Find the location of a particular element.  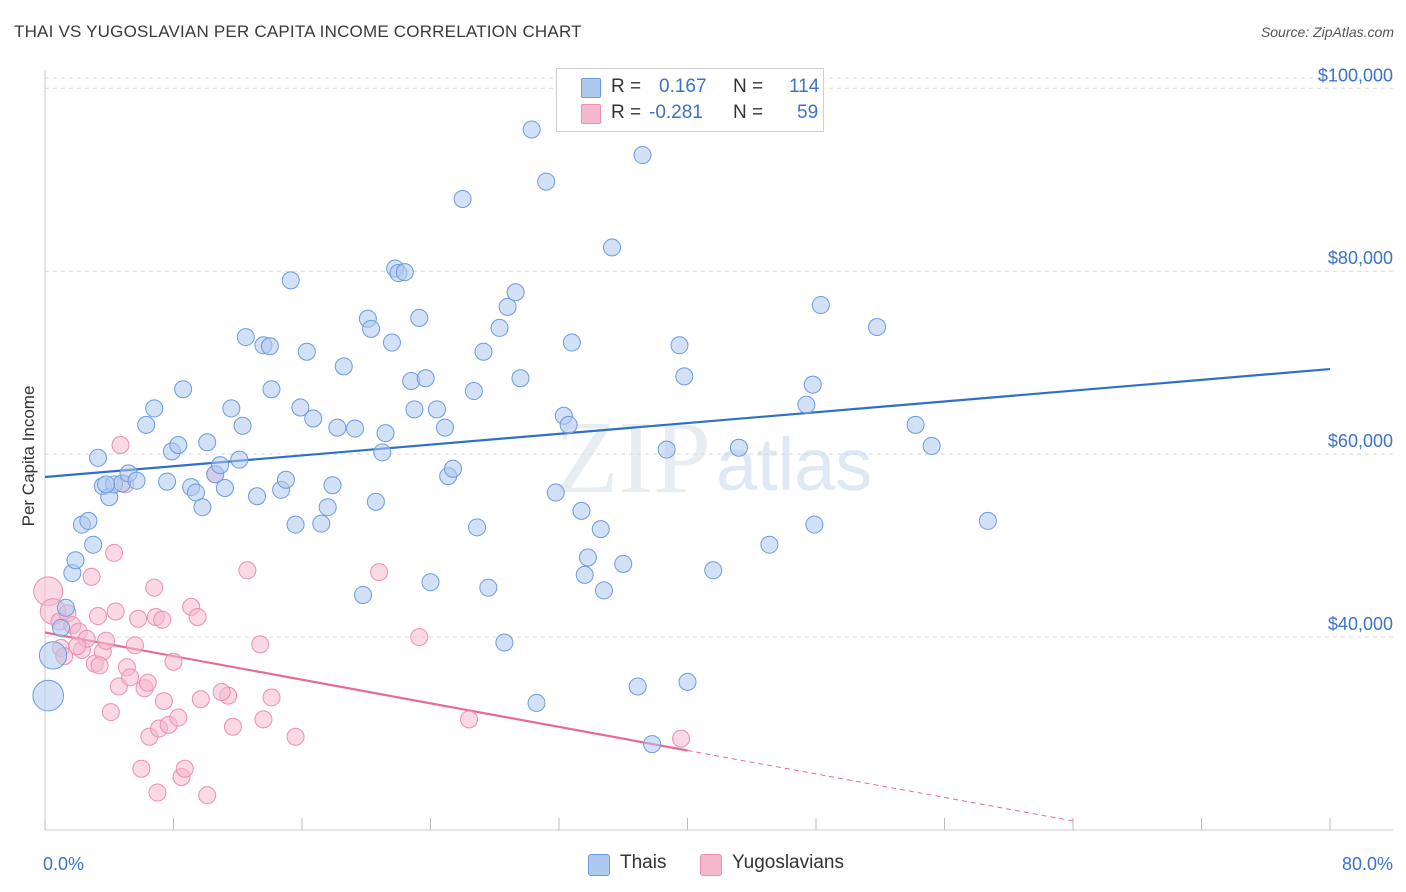

watermark: ZIP atlas is located at coordinates (713, 457).